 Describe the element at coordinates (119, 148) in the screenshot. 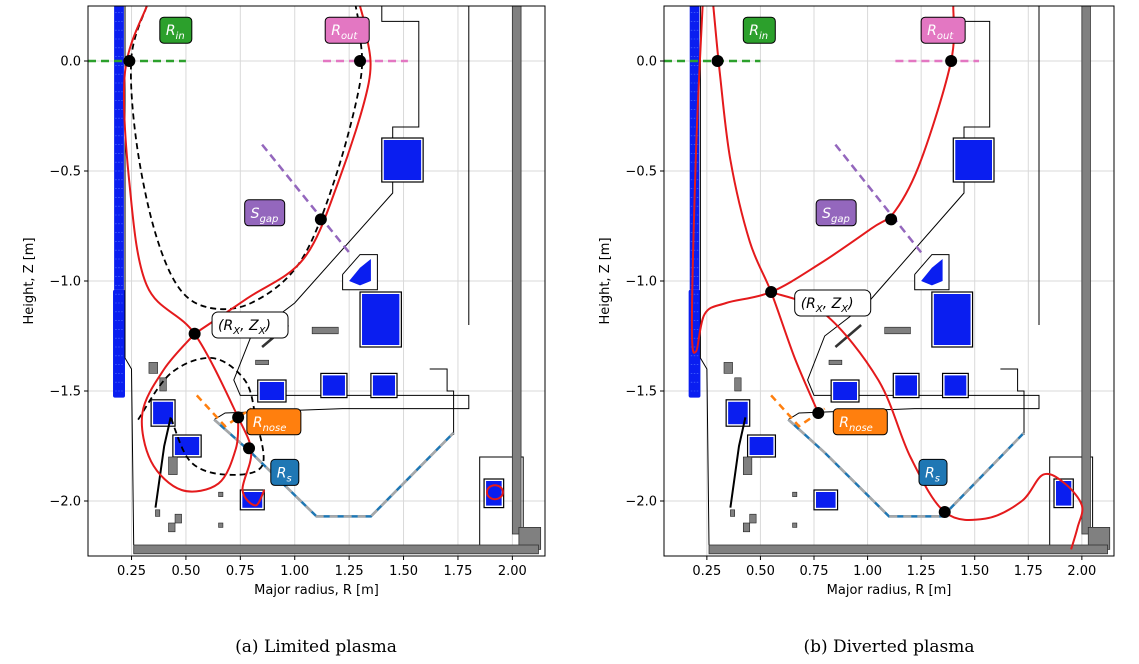

I see `central-solenoid-upper` at that location.